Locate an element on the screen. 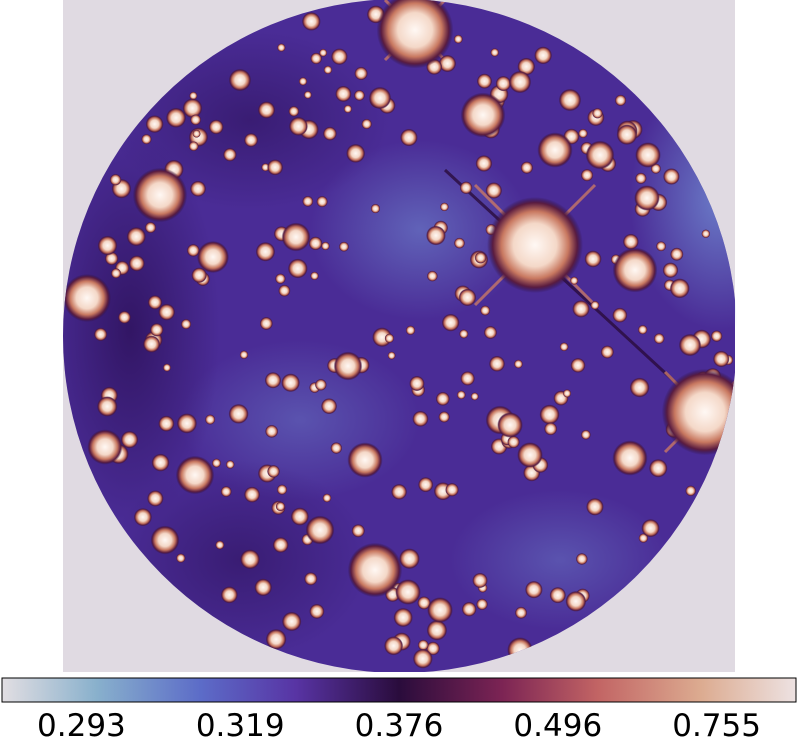 The height and width of the screenshot is (753, 798). colorbar-tick-label: 0.293 is located at coordinates (81, 726).